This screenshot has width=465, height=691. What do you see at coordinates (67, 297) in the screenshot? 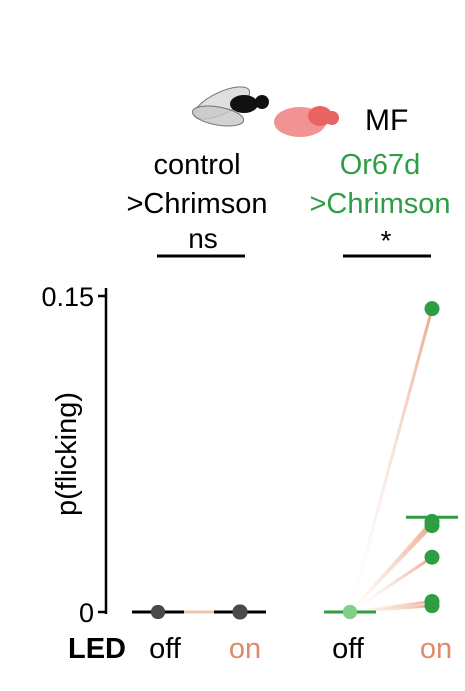
I see `y-tick-label-top: 0.15` at bounding box center [67, 297].